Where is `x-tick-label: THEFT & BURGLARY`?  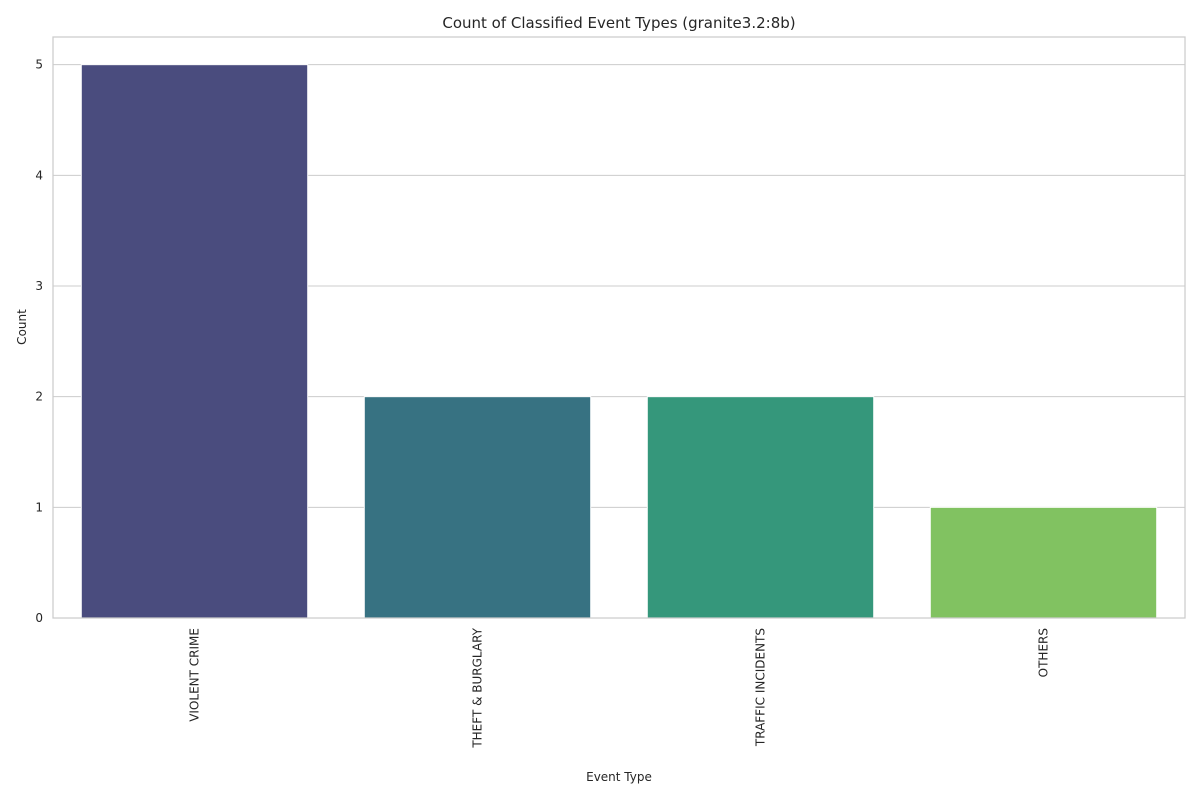 x-tick-label: THEFT & BURGLARY is located at coordinates (478, 687).